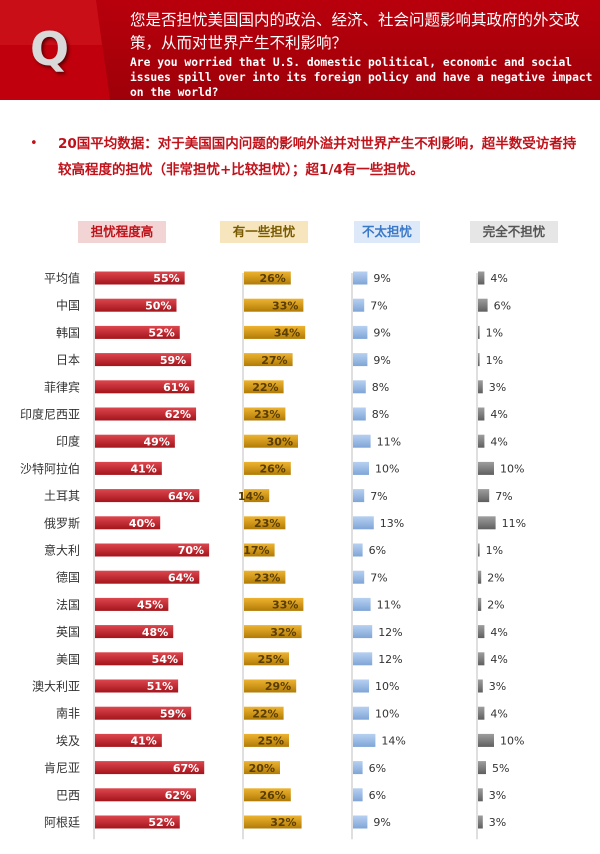  Describe the element at coordinates (280, 441) in the screenshot. I see `data-label-some: 30%` at that location.